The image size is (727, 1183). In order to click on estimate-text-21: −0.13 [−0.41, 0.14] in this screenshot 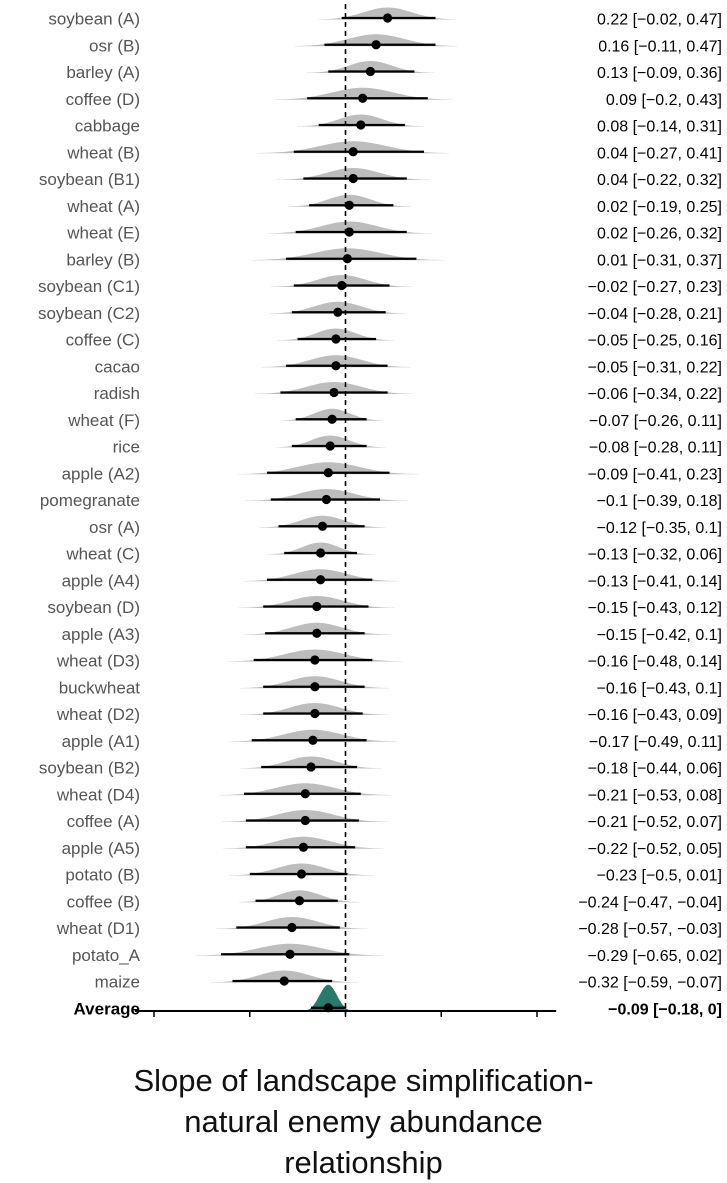, I will do `click(655, 581)`.